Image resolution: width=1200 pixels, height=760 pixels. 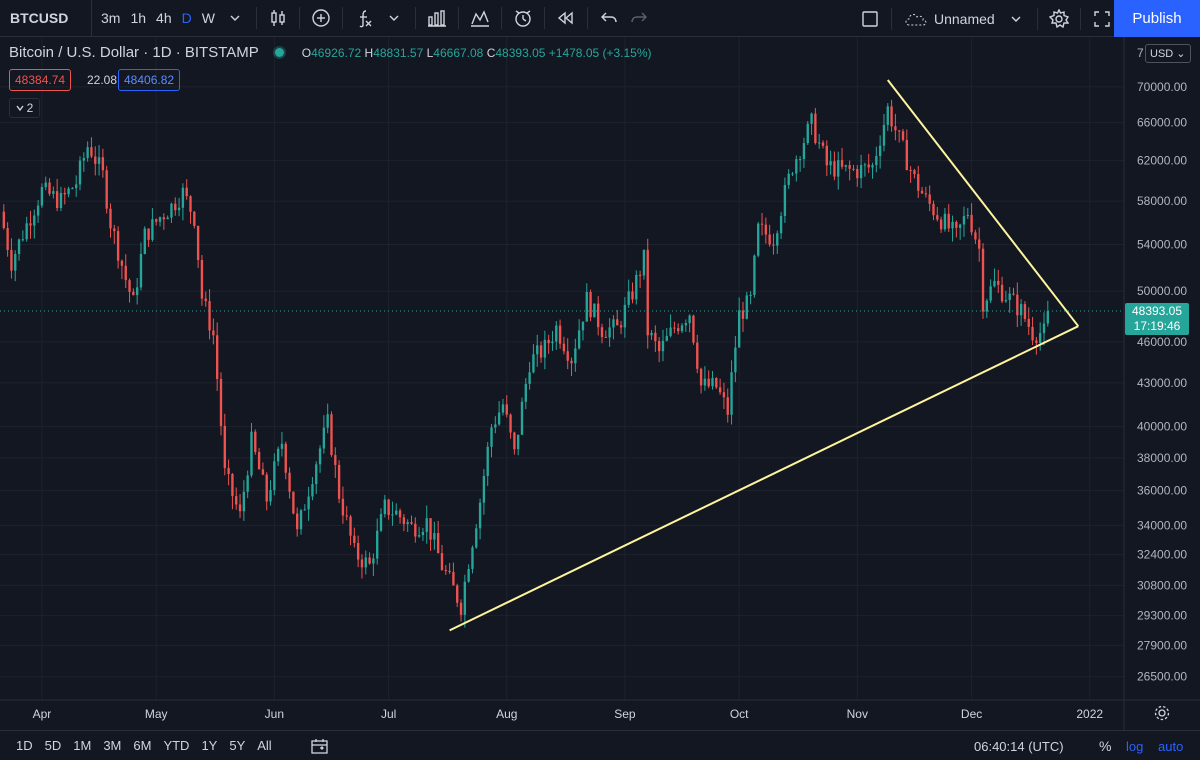 I want to click on currency-dropdown: USD ⌄, so click(x=1168, y=53).